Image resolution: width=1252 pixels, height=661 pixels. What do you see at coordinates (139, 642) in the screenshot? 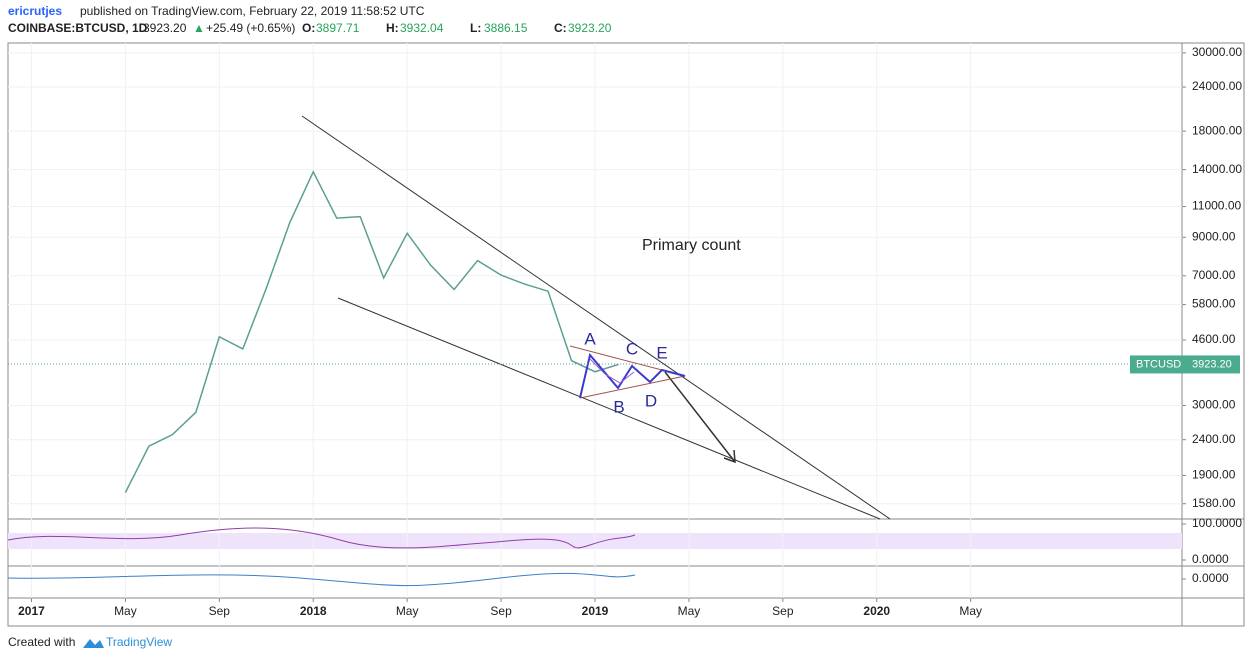
I see `footer-brand: TradingView` at bounding box center [139, 642].